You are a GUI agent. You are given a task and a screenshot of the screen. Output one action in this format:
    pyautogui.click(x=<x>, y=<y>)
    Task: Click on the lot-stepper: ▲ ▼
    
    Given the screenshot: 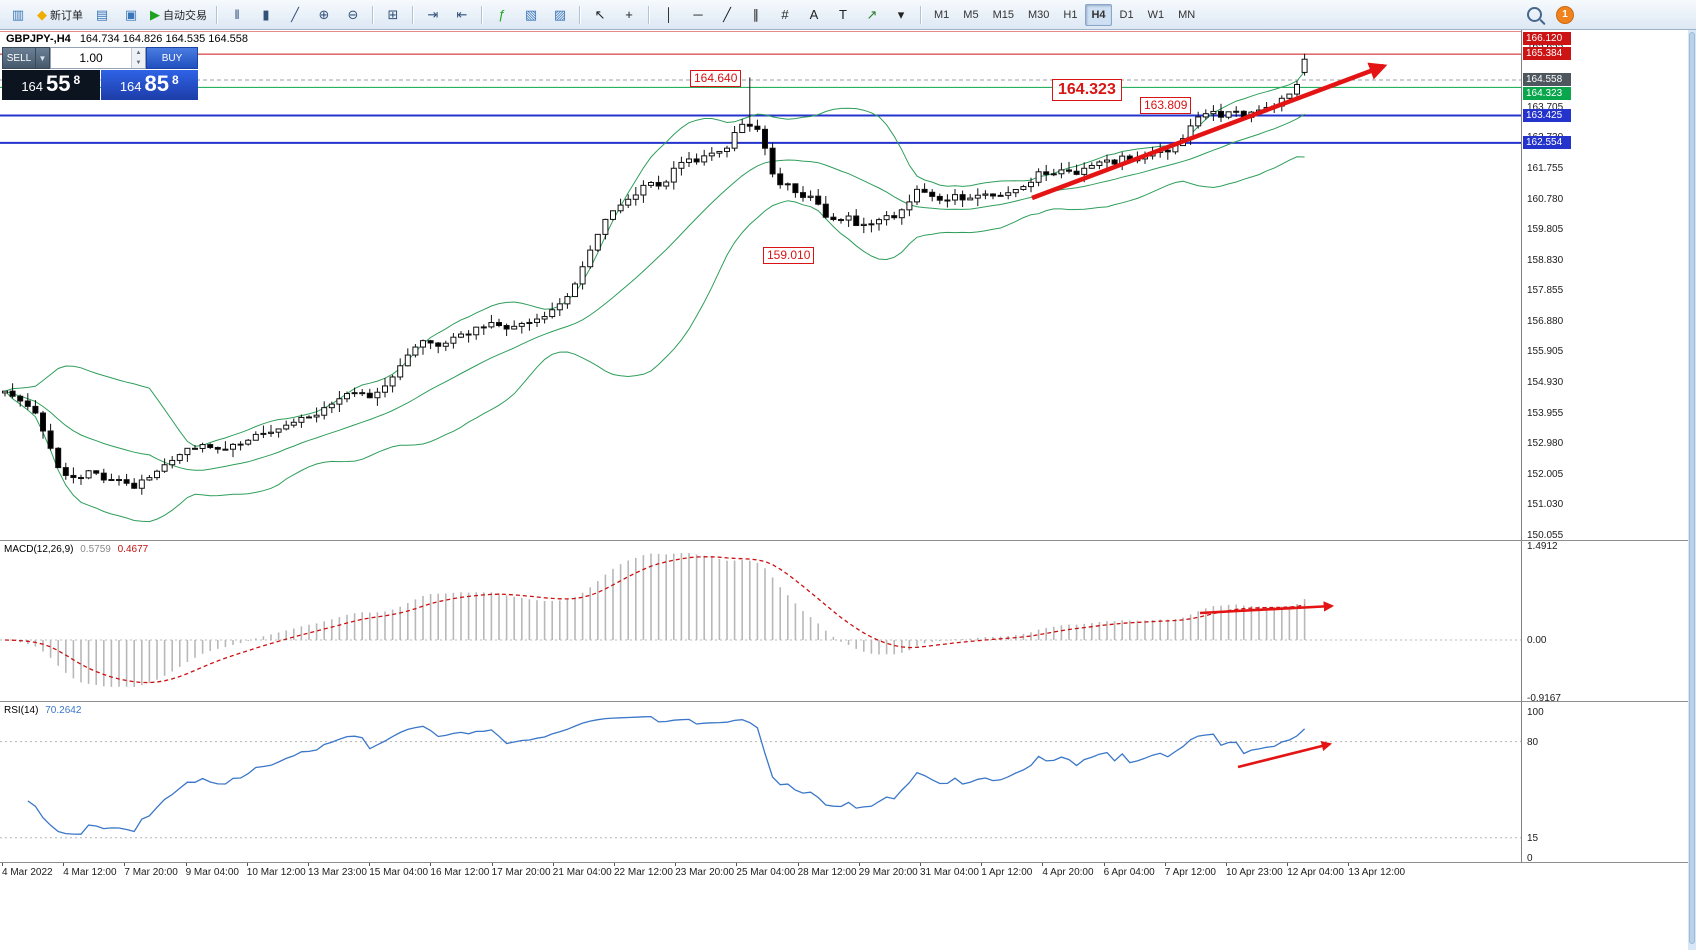 What is the action you would take?
    pyautogui.click(x=138, y=58)
    